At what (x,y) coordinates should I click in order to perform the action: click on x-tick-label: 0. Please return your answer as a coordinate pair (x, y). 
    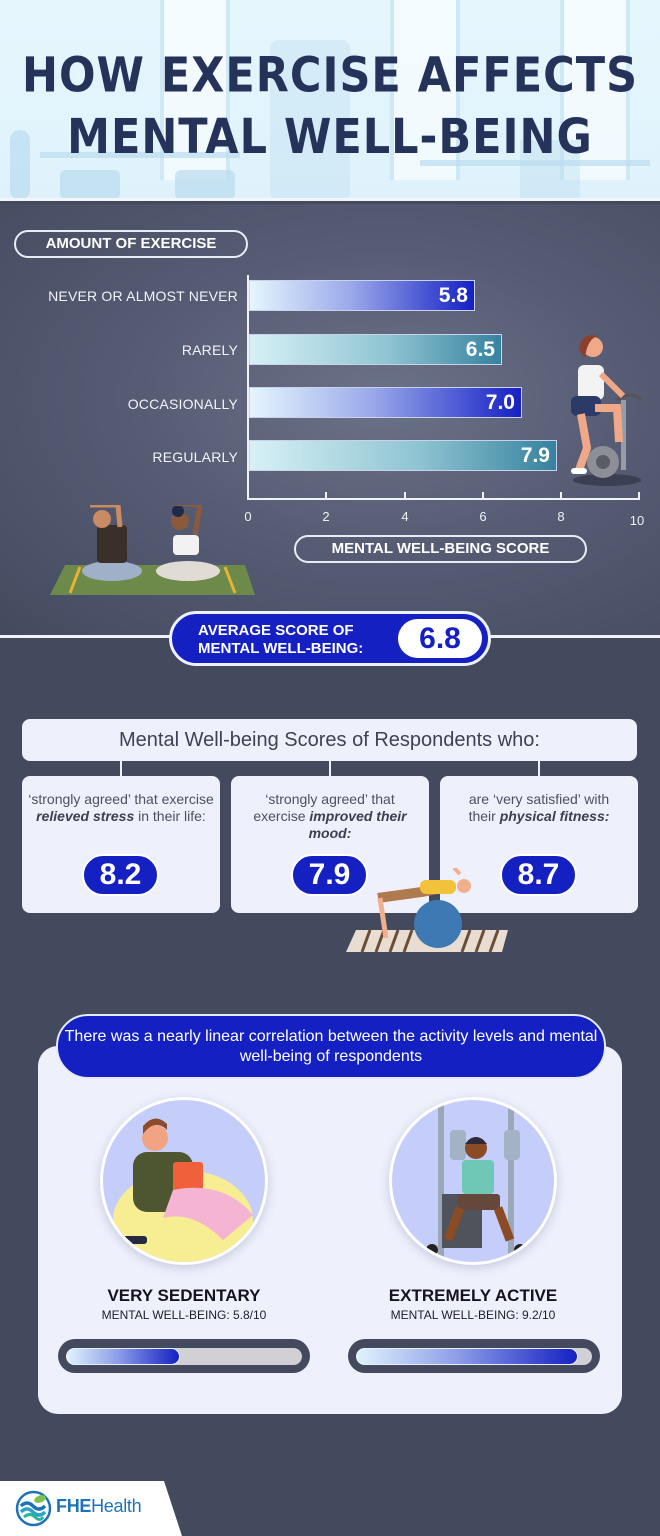
    Looking at the image, I should click on (248, 516).